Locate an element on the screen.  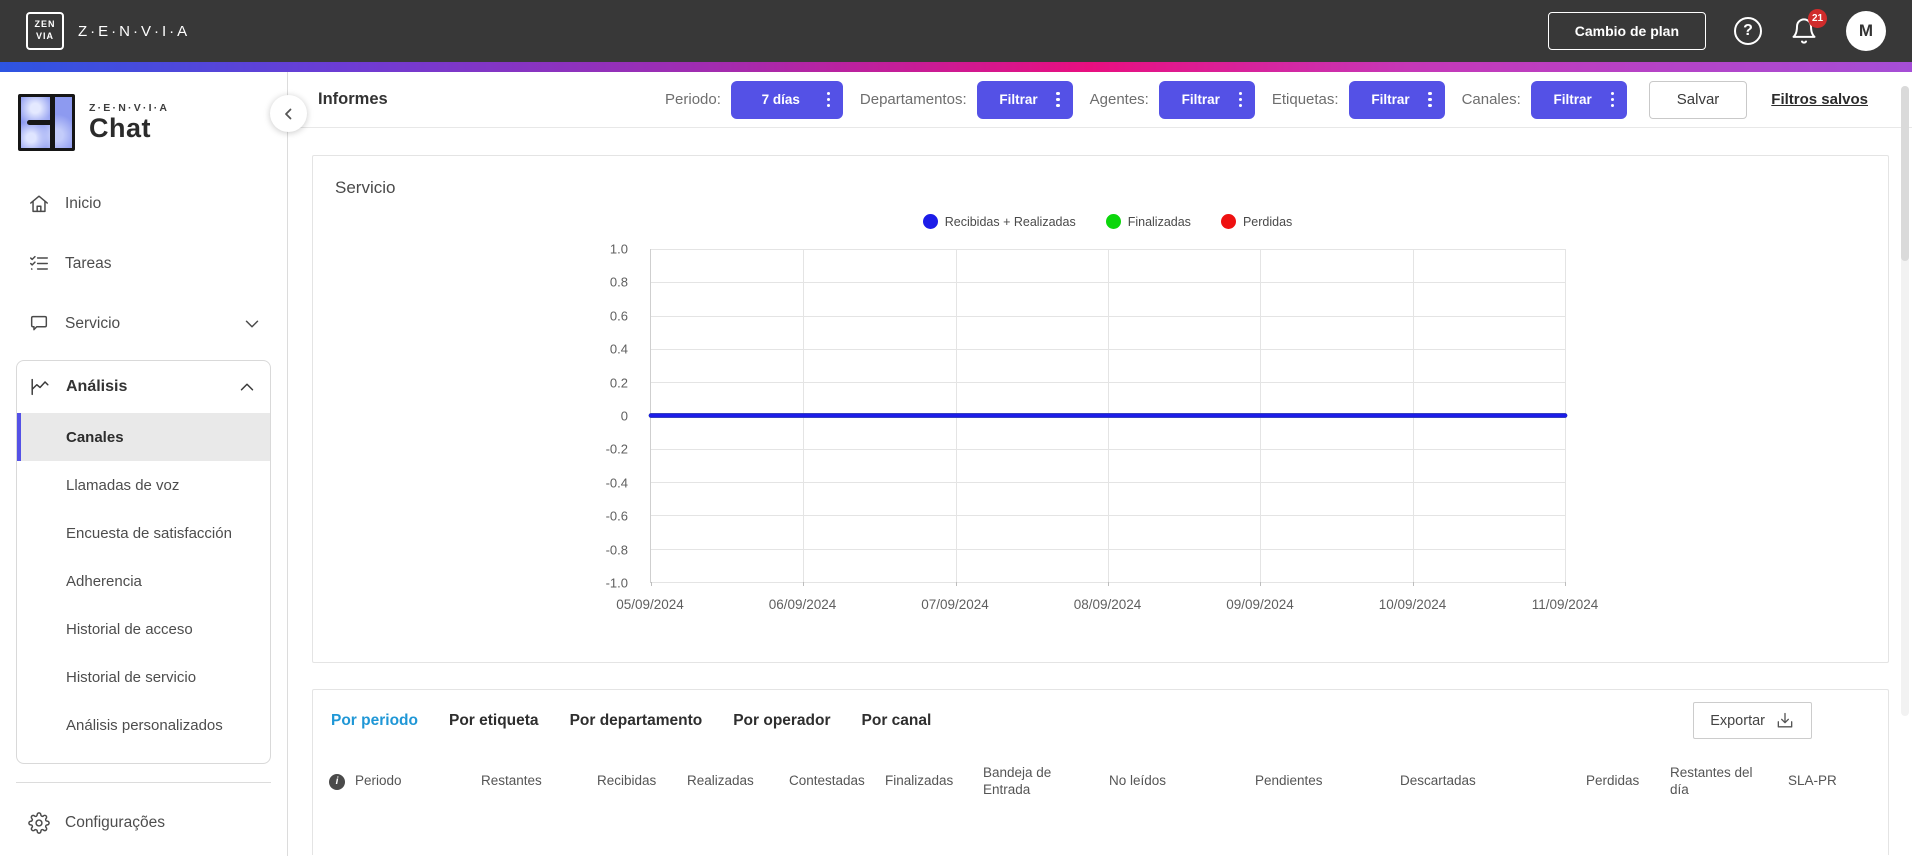
sidebar-item-label: Análisis is located at coordinates (97, 386).